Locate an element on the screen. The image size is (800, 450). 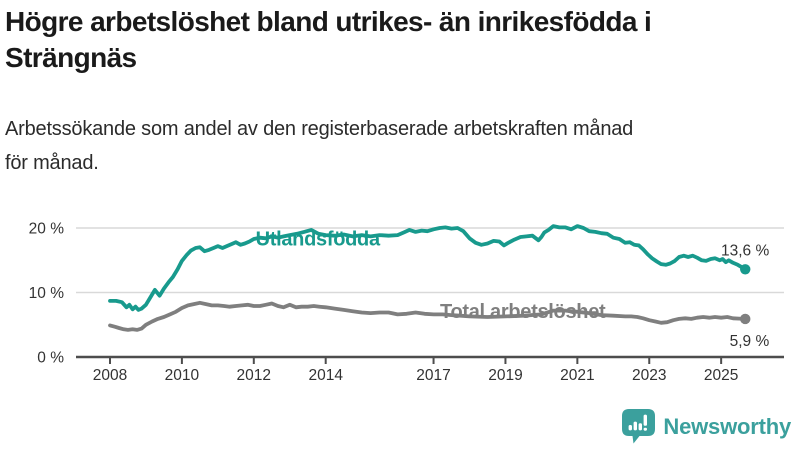
end-value-label-1: 5,9 % is located at coordinates (750, 341).